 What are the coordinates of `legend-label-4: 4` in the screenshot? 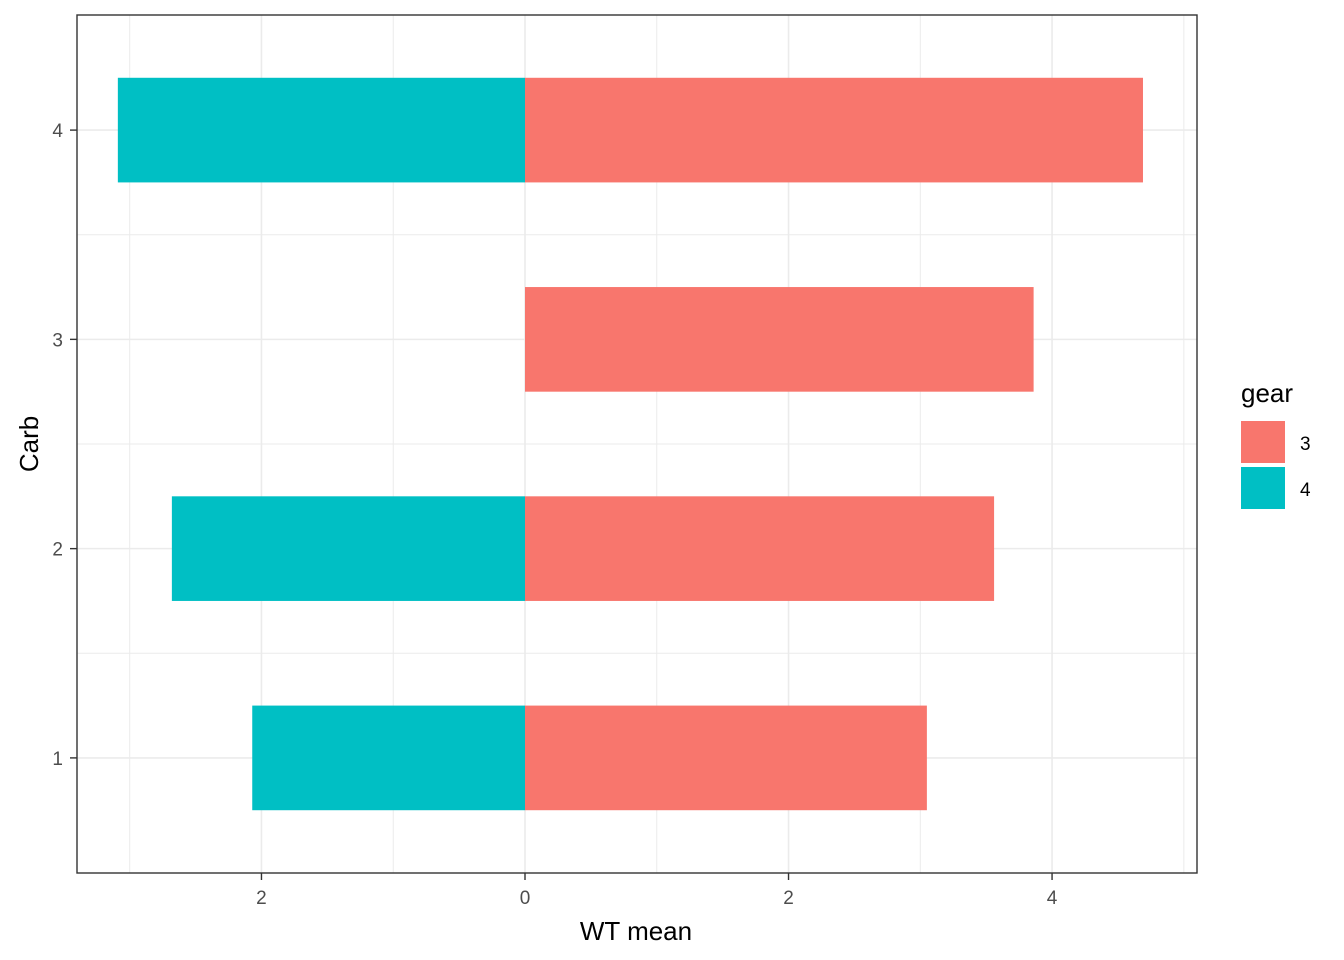 It's located at (1305, 490).